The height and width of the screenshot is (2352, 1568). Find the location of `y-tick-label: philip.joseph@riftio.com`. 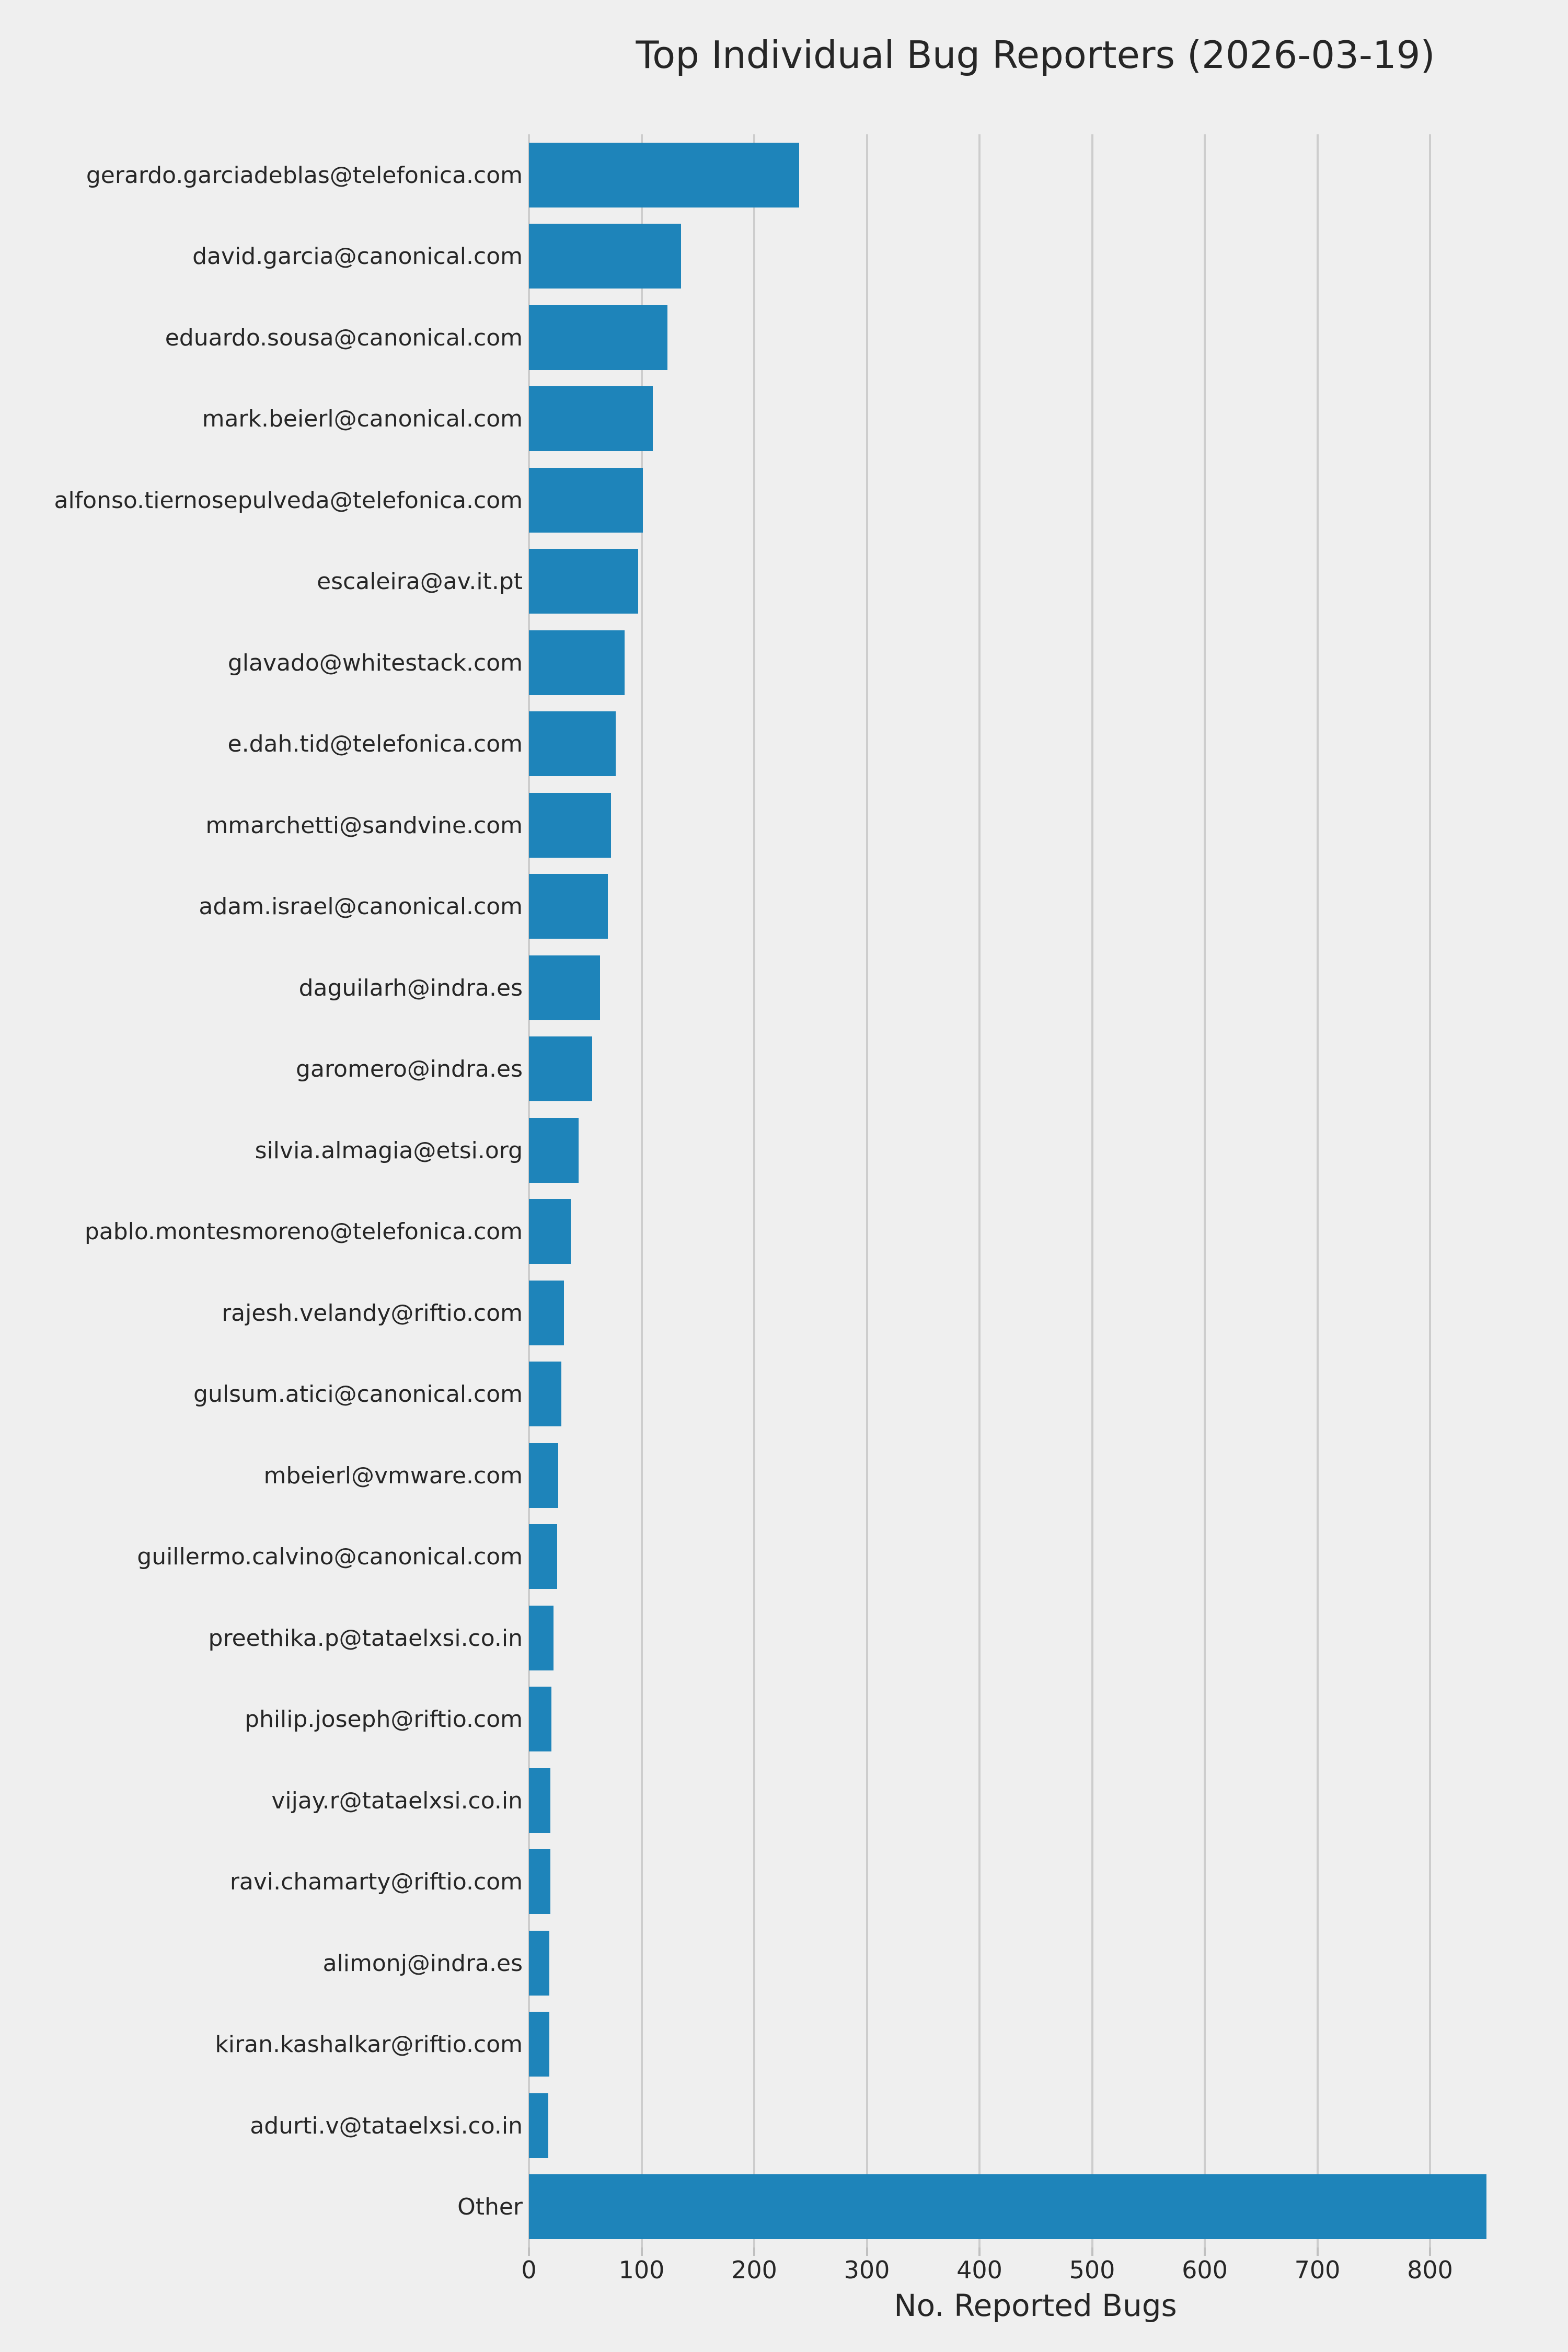

y-tick-label: philip.joseph@riftio.com is located at coordinates (384, 1719).